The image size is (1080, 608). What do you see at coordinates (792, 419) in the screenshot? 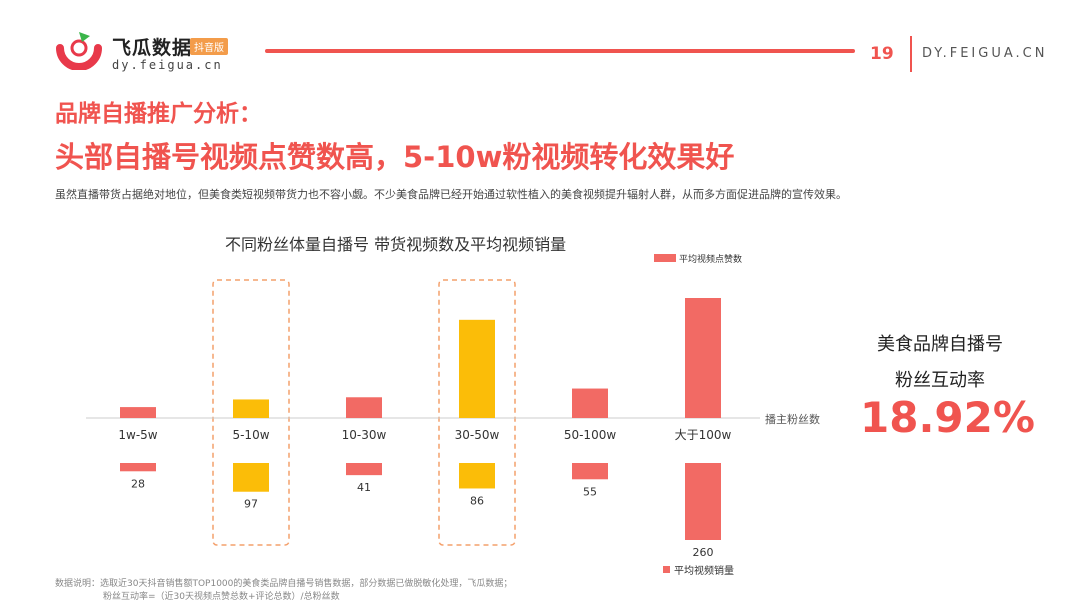
I see `x-axis-label: 播主粉丝数` at bounding box center [792, 419].